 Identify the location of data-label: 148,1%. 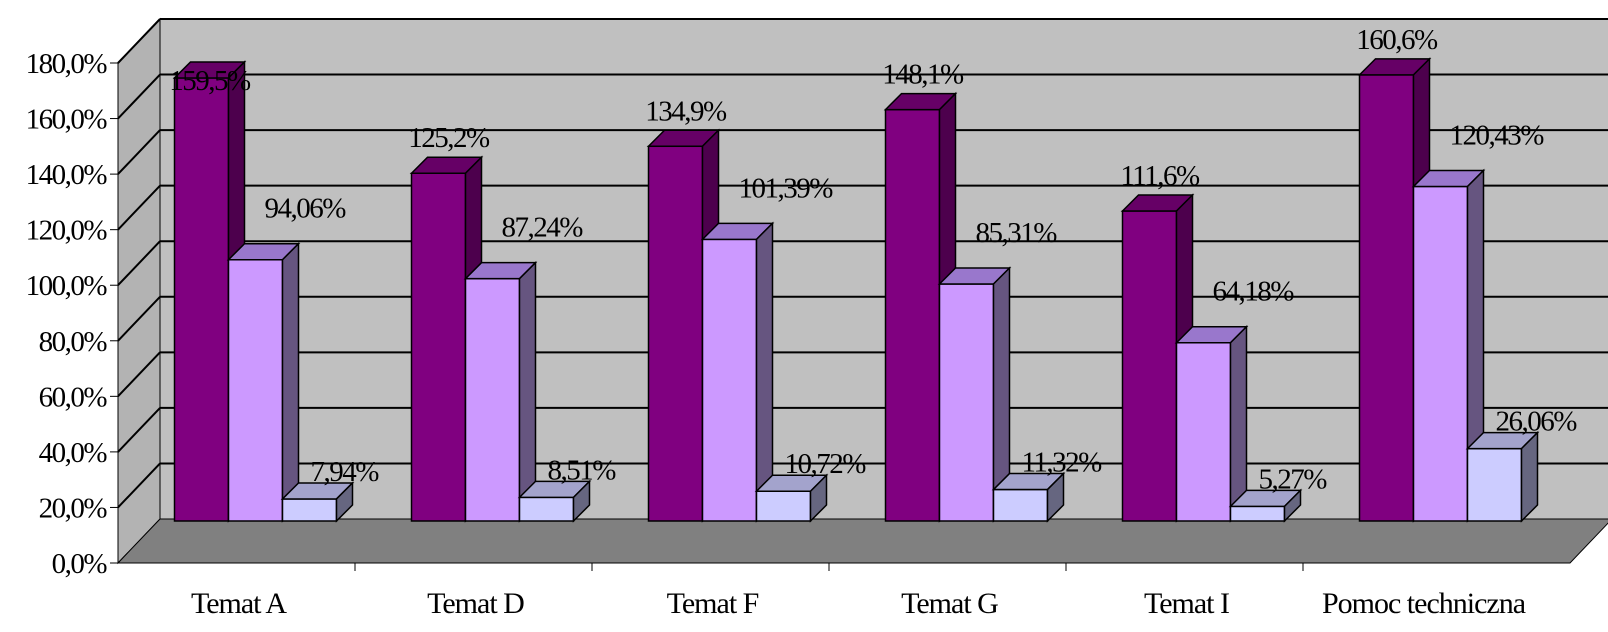
(923, 75).